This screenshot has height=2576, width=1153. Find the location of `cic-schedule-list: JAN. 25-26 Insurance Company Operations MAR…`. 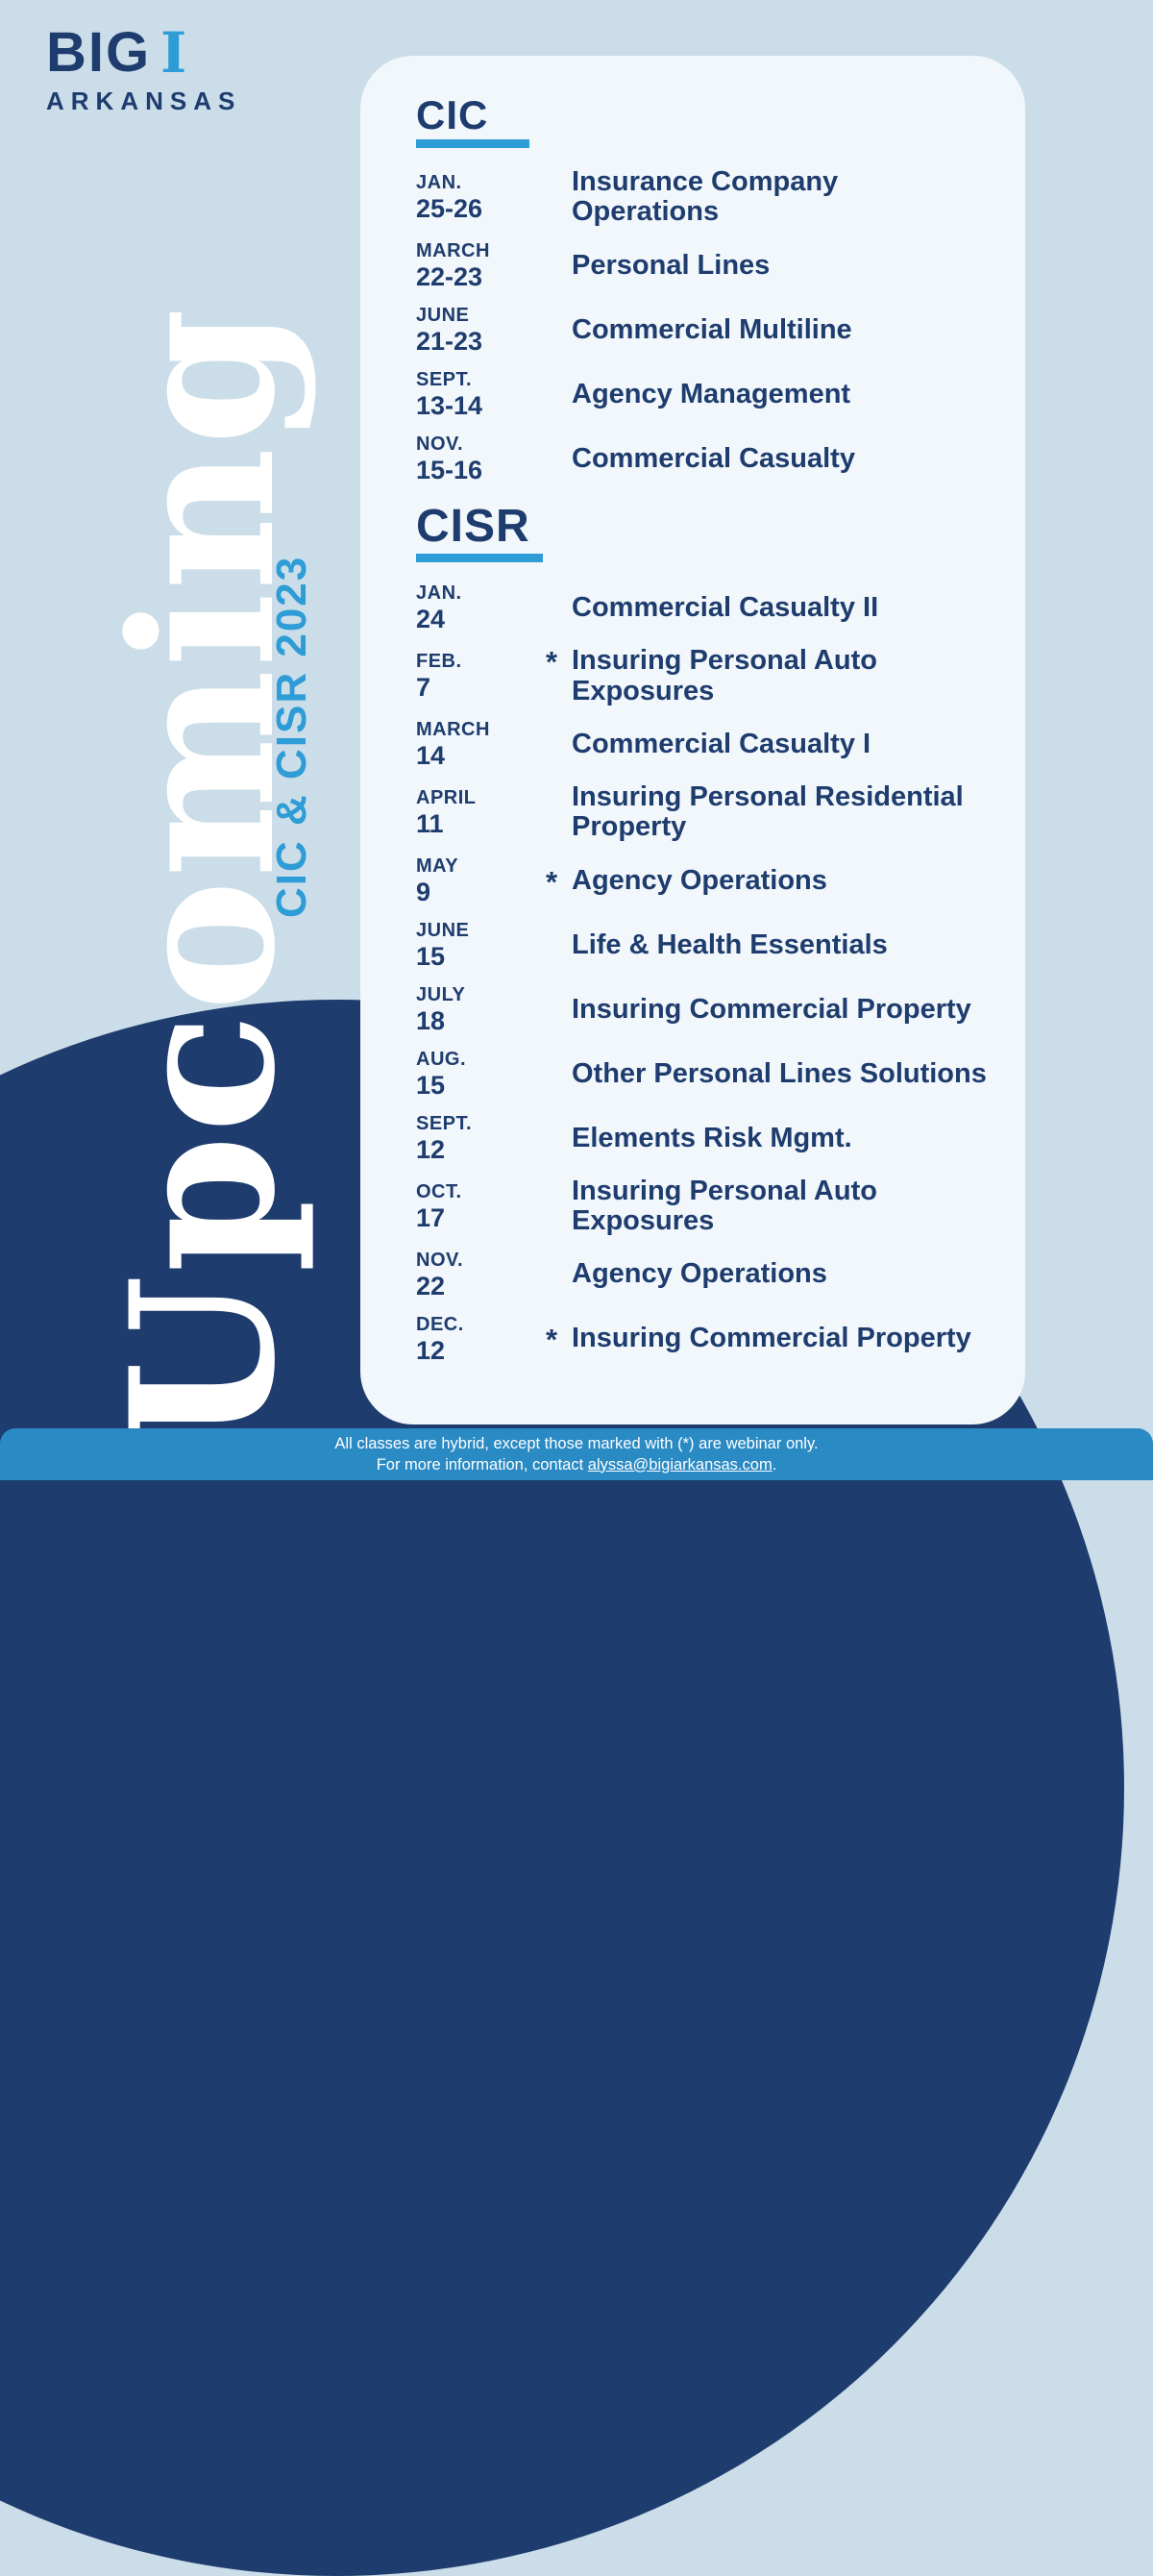

cic-schedule-list: JAN. 25-26 Insurance Company Operations MAR… is located at coordinates (702, 326).